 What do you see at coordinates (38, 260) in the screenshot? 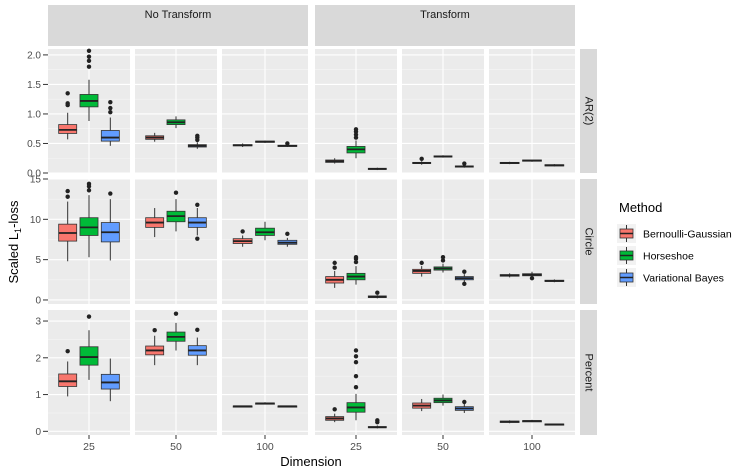
I see `y-tick-label: 5` at bounding box center [38, 260].